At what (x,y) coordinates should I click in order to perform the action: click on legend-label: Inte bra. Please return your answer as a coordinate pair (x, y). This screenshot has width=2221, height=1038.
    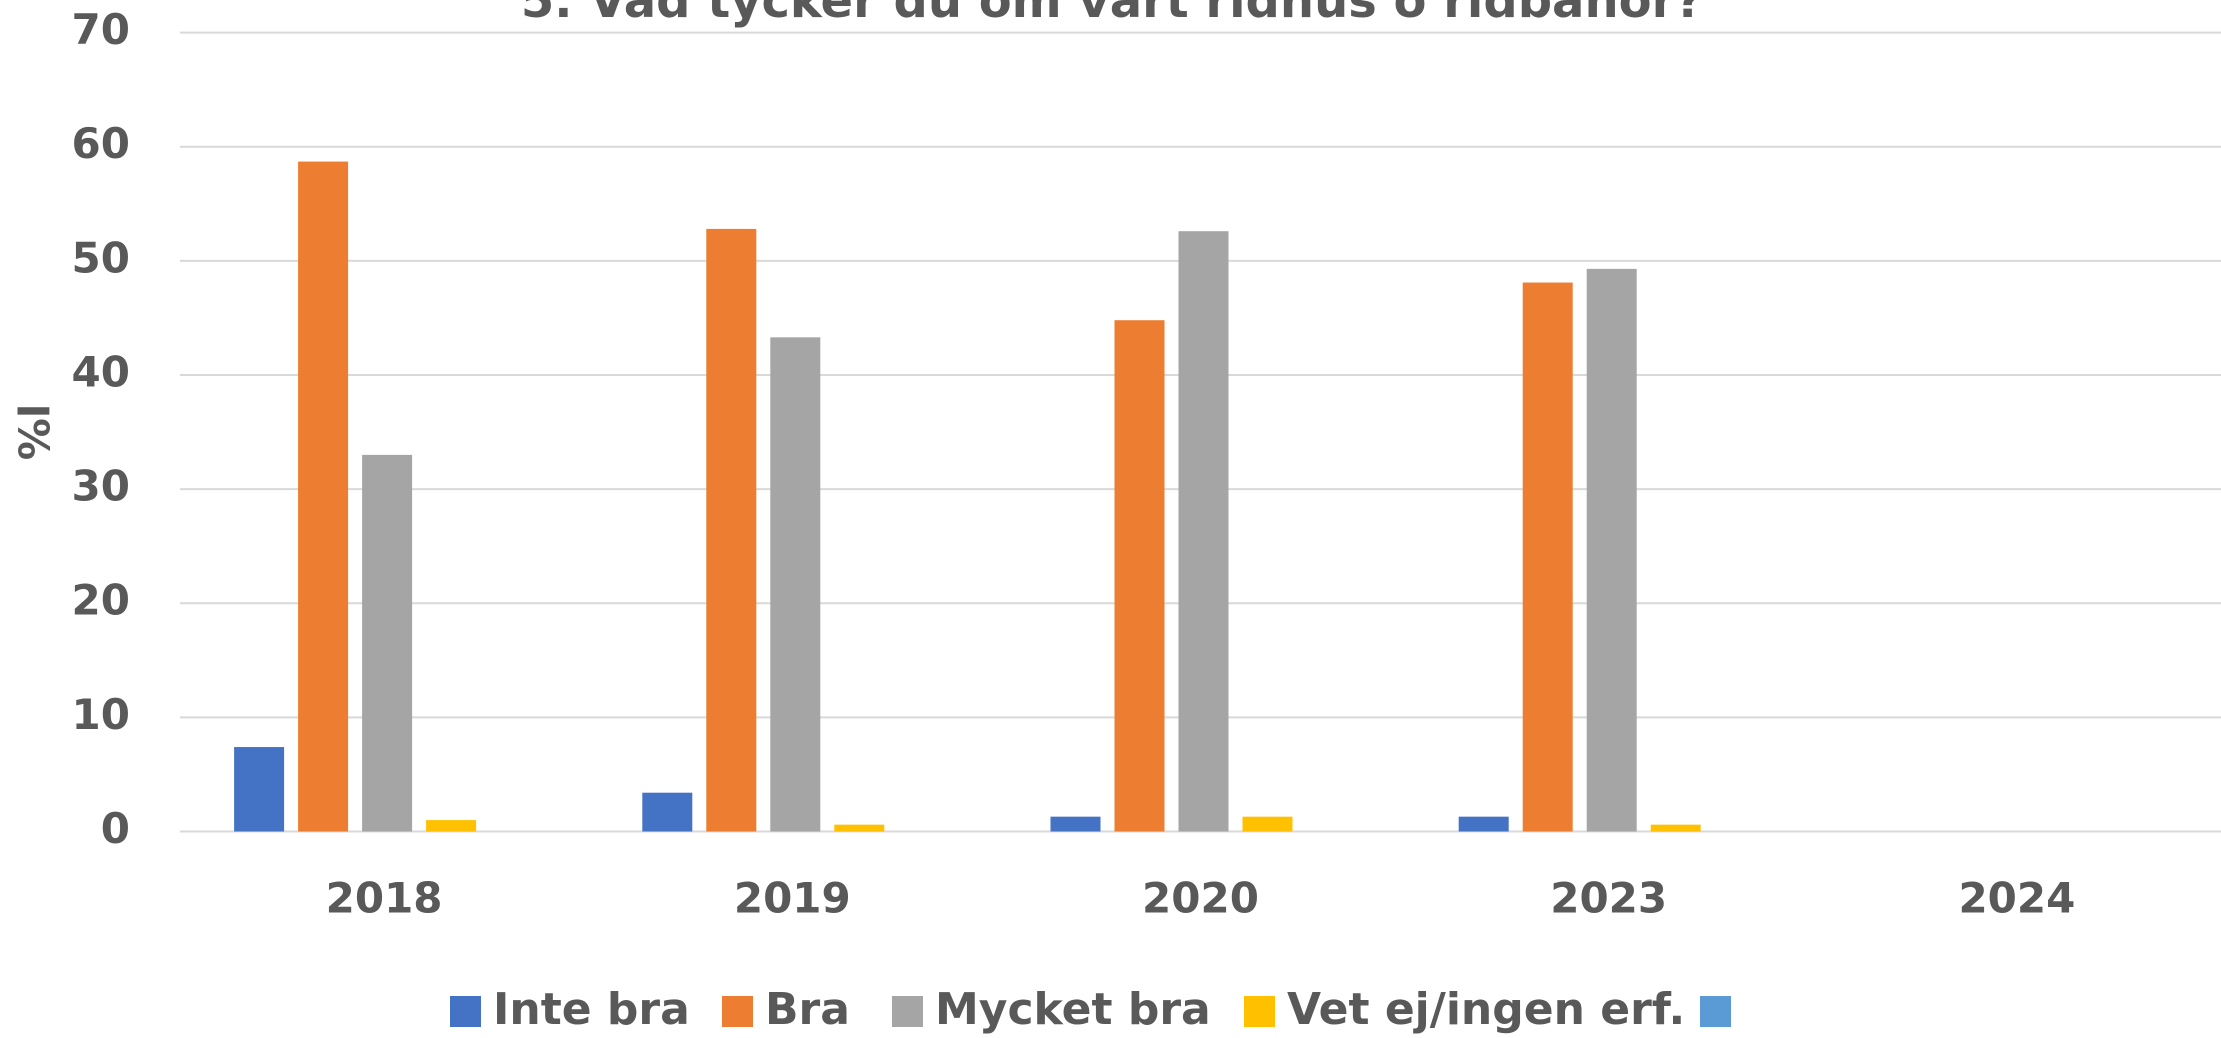
    Looking at the image, I should click on (591, 1009).